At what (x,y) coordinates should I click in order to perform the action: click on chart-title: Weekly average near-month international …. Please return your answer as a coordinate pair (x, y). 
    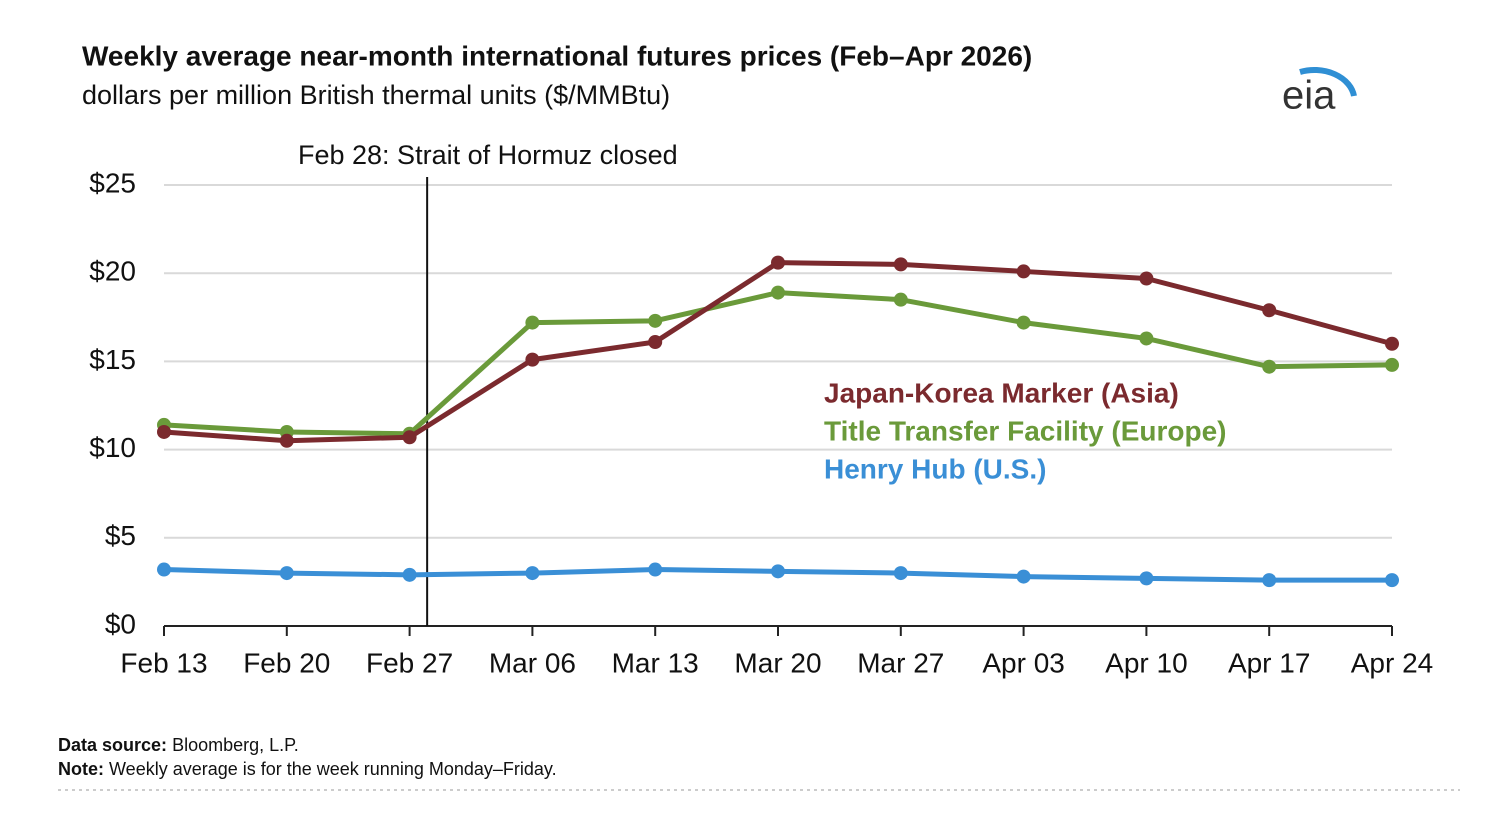
    Looking at the image, I should click on (557, 55).